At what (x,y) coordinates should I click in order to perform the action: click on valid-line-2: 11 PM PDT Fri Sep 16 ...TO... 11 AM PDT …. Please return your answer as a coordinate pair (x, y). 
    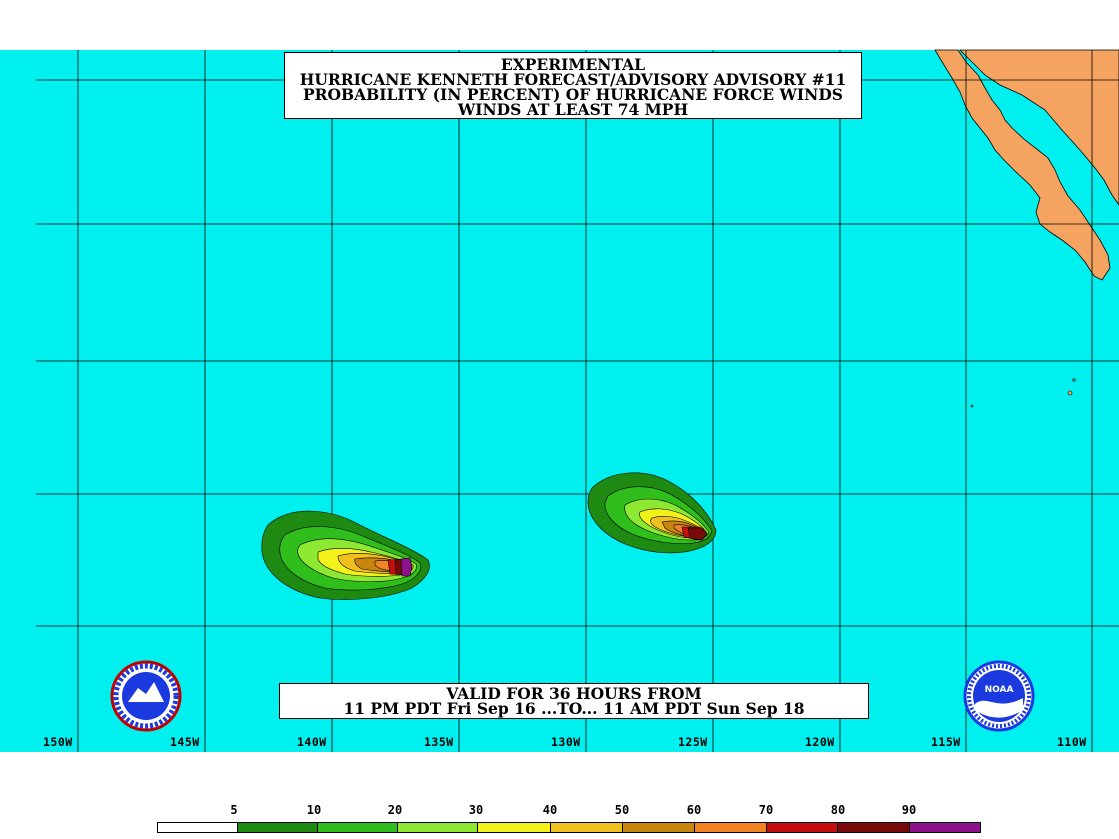
    Looking at the image, I should click on (574, 708).